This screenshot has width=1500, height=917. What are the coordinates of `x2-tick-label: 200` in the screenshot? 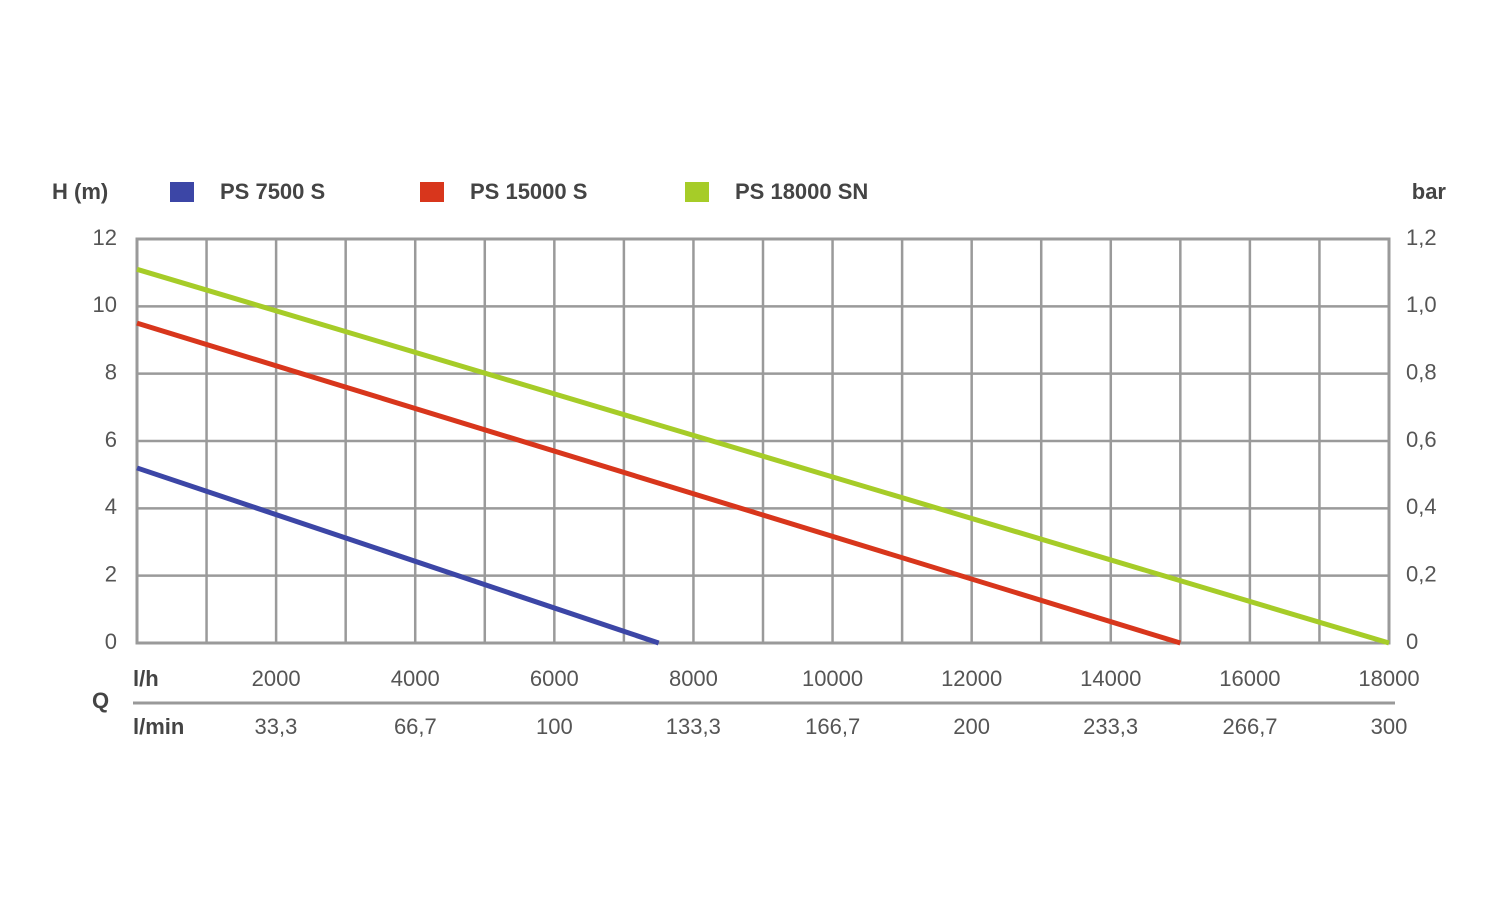 It's located at (971, 726).